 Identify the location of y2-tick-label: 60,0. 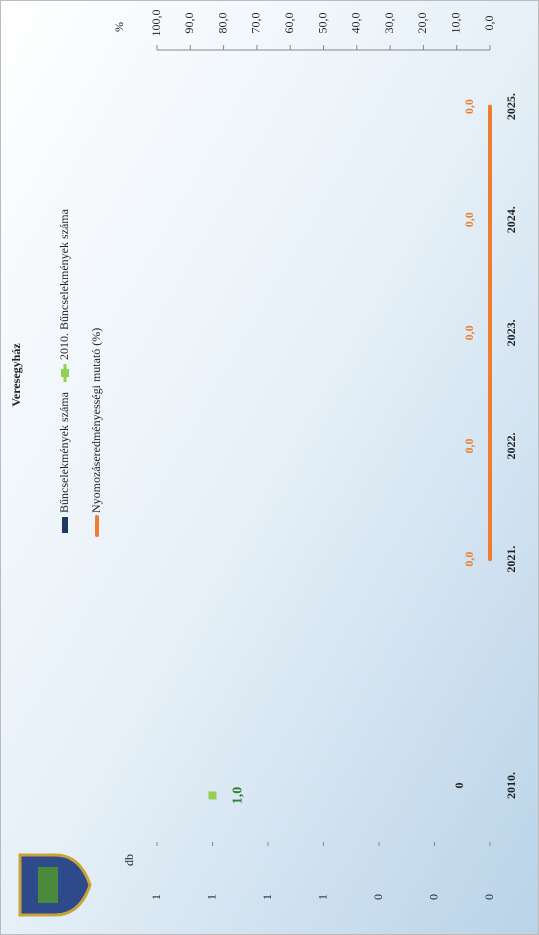
(289, 23).